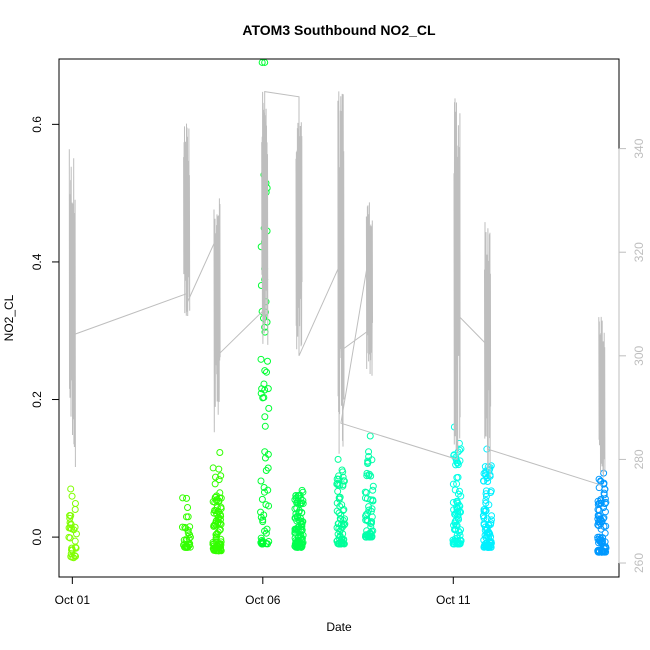 This screenshot has width=650, height=650. Describe the element at coordinates (339, 627) in the screenshot. I see `x-axis-label: Date` at that location.